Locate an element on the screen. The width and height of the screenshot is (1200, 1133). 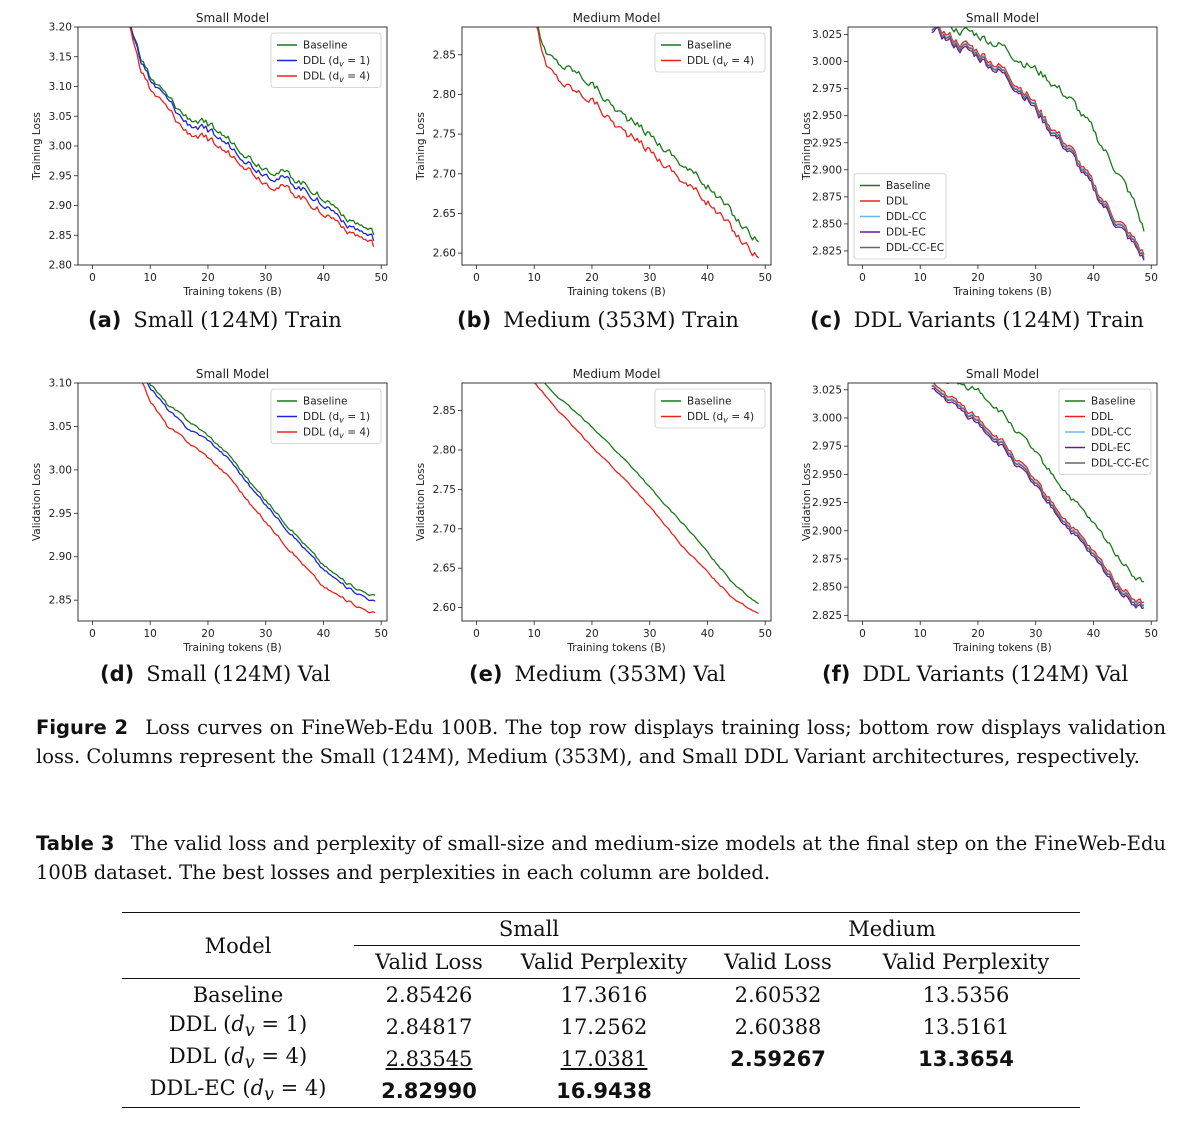
x-tick-label: 30 is located at coordinates (265, 278).